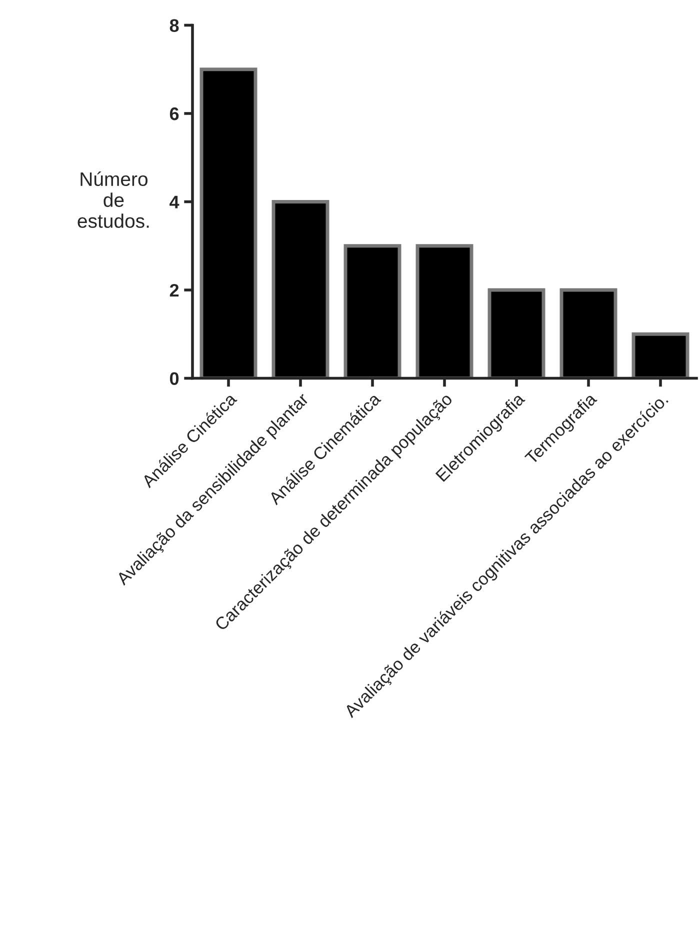 Image resolution: width=700 pixels, height=934 pixels. Describe the element at coordinates (113, 200) in the screenshot. I see `y-axis-title: Número de estudos.` at that location.